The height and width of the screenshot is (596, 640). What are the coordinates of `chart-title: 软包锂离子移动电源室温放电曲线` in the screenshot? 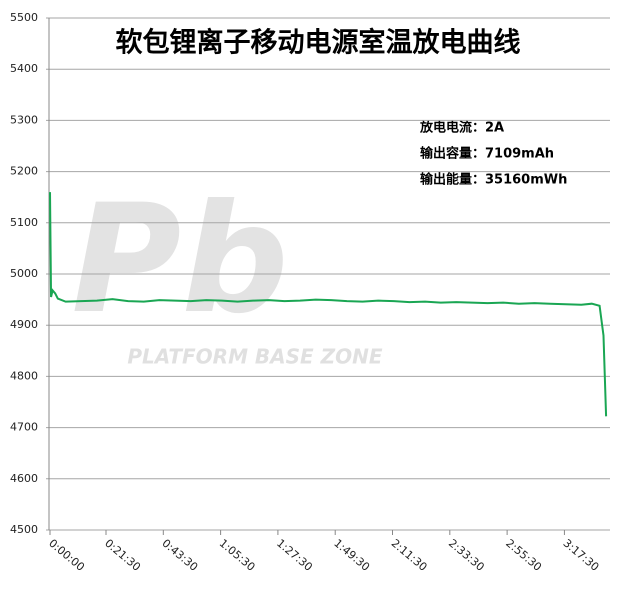 It's located at (318, 43).